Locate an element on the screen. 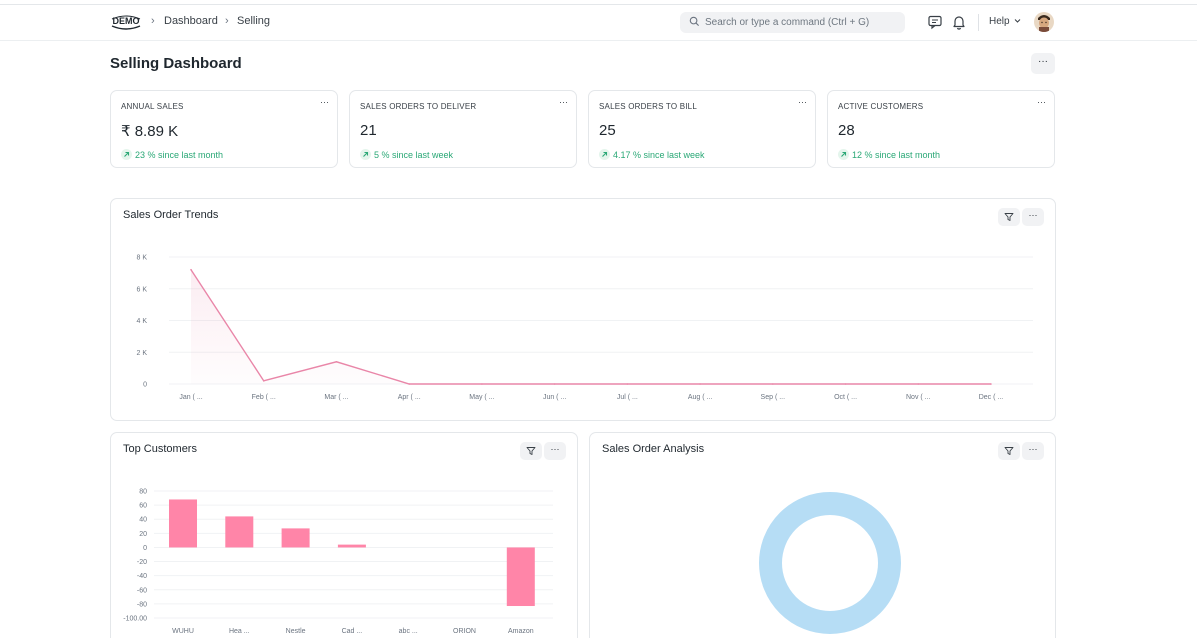 The image size is (1197, 638). chevron-down-icon is located at coordinates (1017, 21).